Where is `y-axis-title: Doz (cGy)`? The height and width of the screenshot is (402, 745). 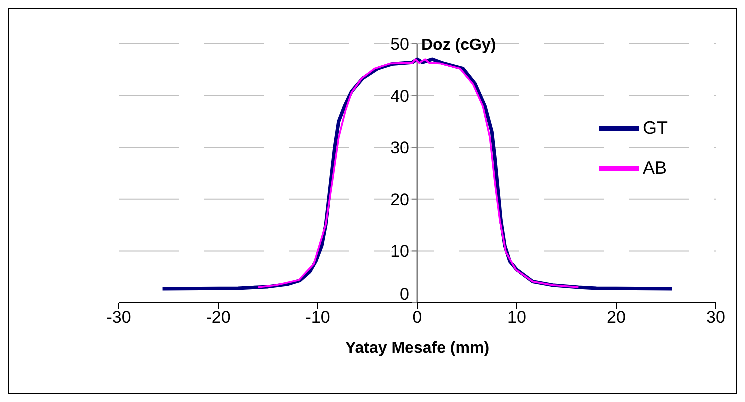
y-axis-title: Doz (cGy) is located at coordinates (459, 45).